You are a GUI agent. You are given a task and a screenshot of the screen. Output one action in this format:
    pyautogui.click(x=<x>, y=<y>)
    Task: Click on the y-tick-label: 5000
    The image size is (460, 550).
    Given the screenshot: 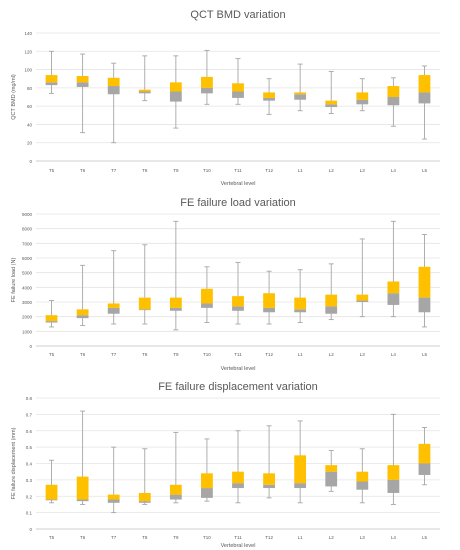 What is the action you would take?
    pyautogui.click(x=27, y=273)
    